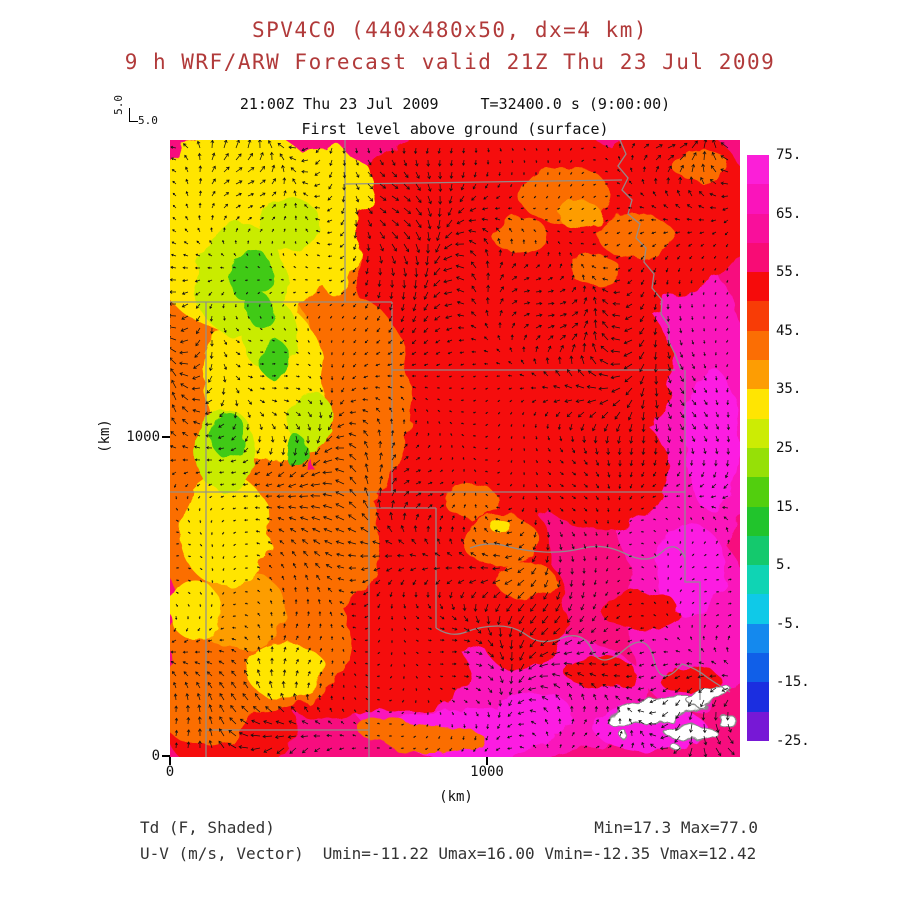 Image resolution: width=900 pixels, height=900 pixels. What do you see at coordinates (789, 213) in the screenshot?
I see `colorbar-tick-label: 65.` at bounding box center [789, 213].